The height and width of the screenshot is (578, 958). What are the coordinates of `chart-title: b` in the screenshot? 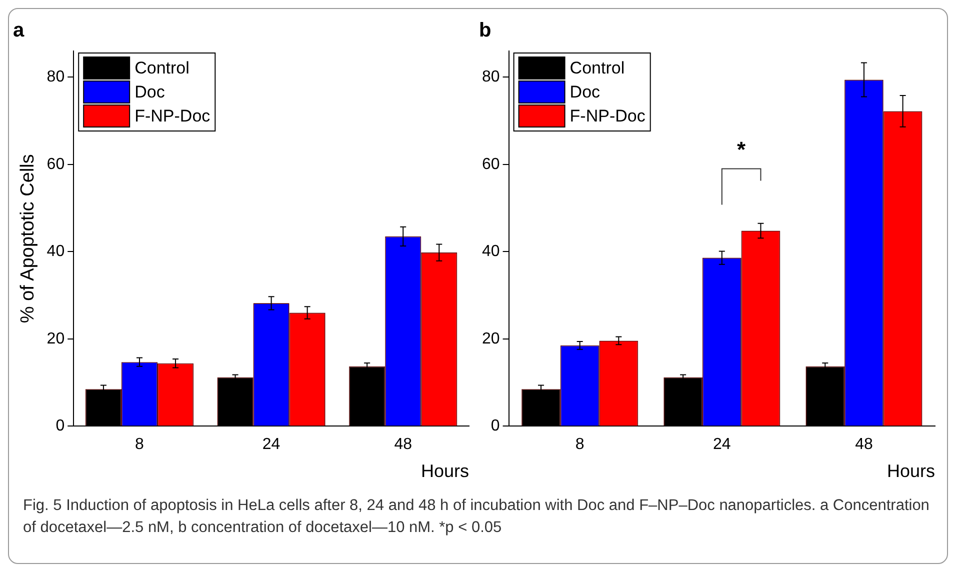 It's located at (485, 31).